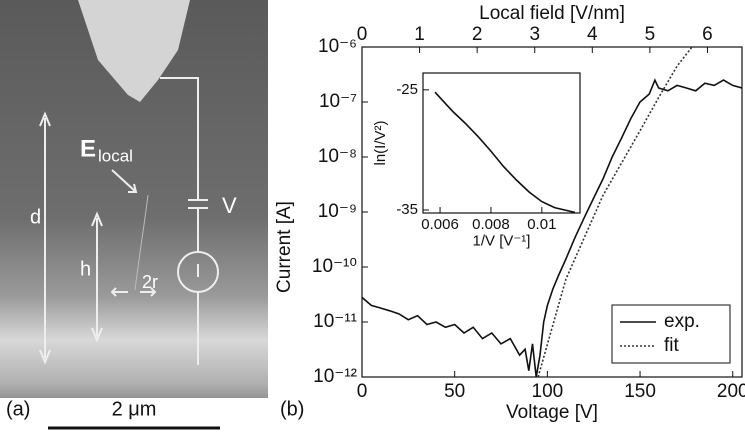 The height and width of the screenshot is (441, 745). I want to click on y-tick-label: 10⁻¹⁰, so click(334, 266).